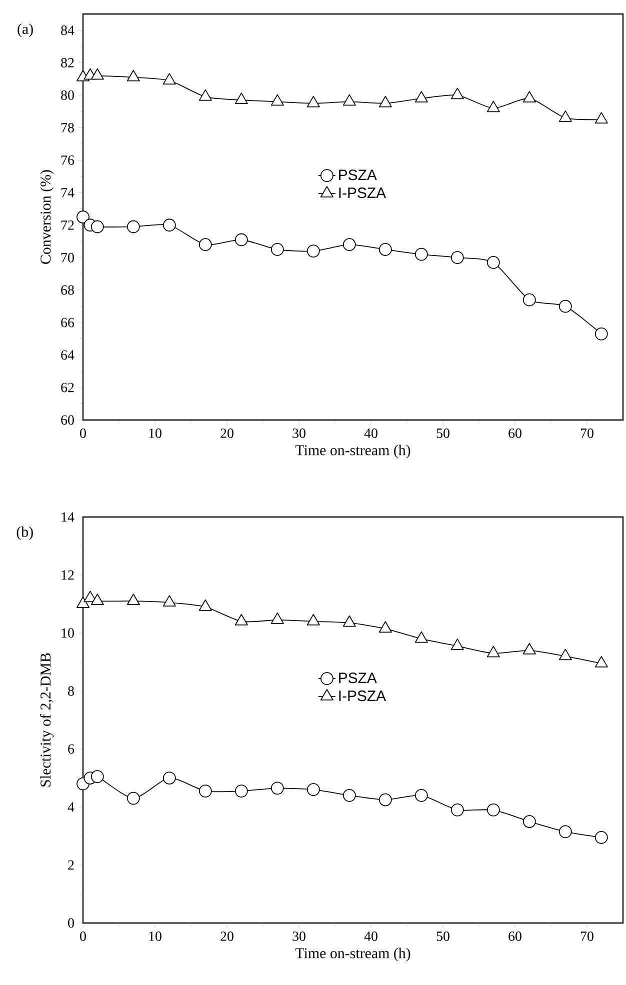 The image size is (626, 985). I want to click on y-tick-label: 80, so click(67, 95).